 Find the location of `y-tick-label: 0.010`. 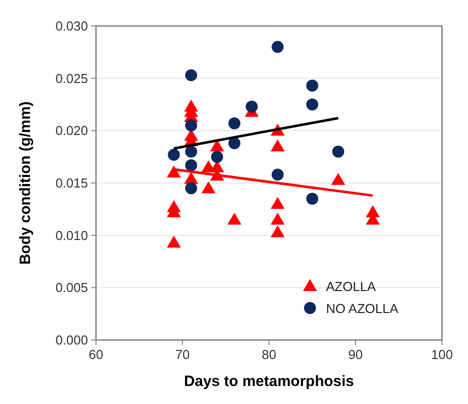

y-tick-label: 0.010 is located at coordinates (71, 235).